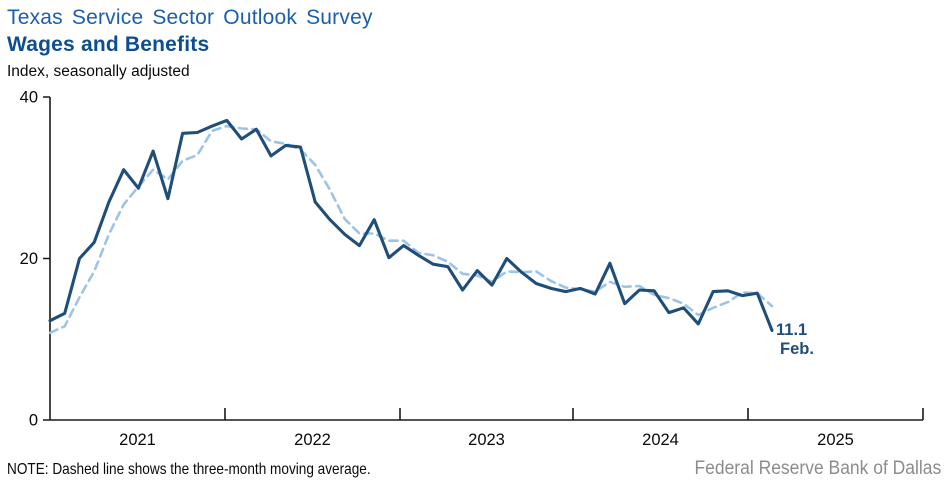 Image resolution: width=949 pixels, height=493 pixels. Describe the element at coordinates (312, 440) in the screenshot. I see `x-tick-label: 2022` at that location.